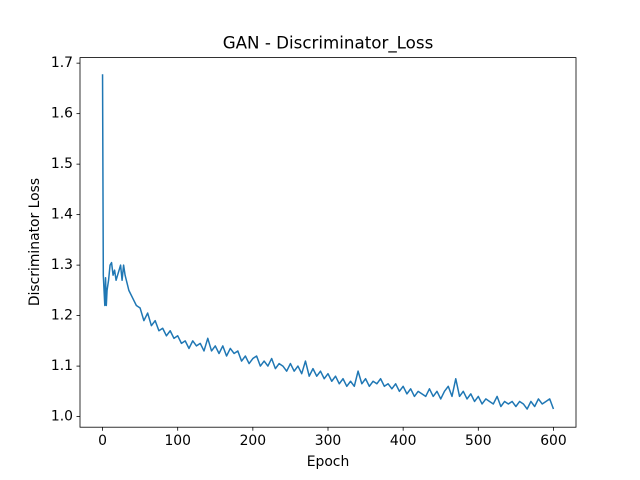  What do you see at coordinates (102, 441) in the screenshot?
I see `x-tick-label: 0` at bounding box center [102, 441].